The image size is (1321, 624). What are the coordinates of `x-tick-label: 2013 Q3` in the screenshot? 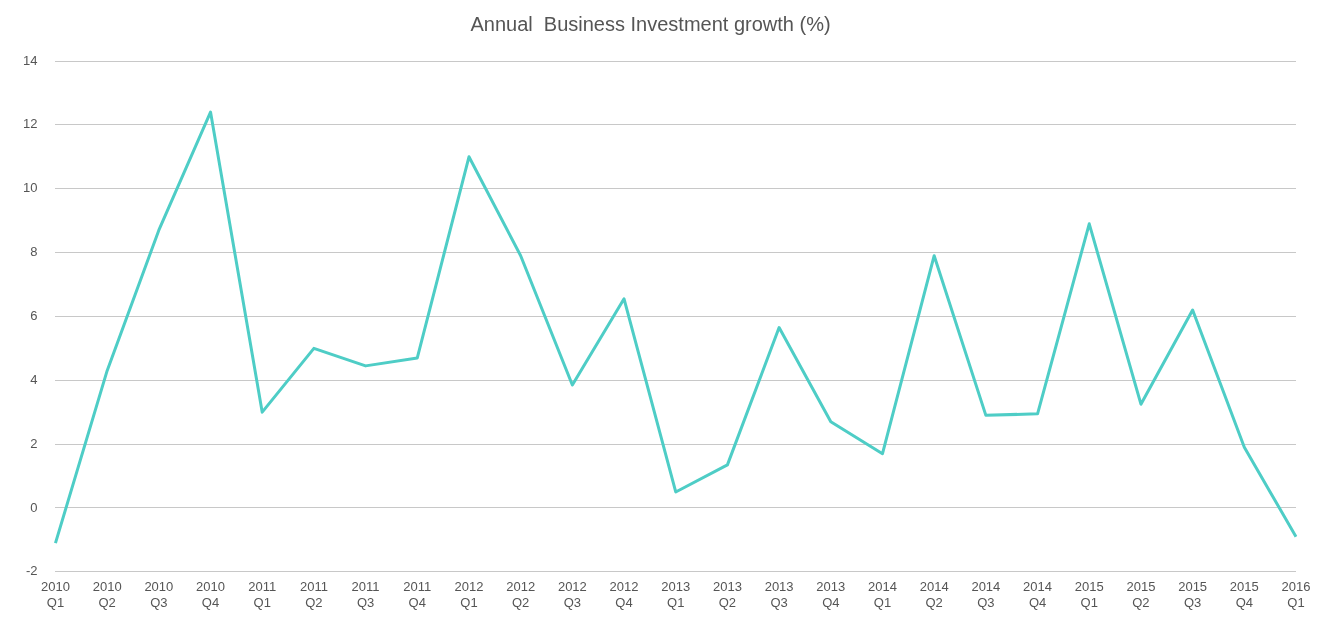 It's located at (779, 594).